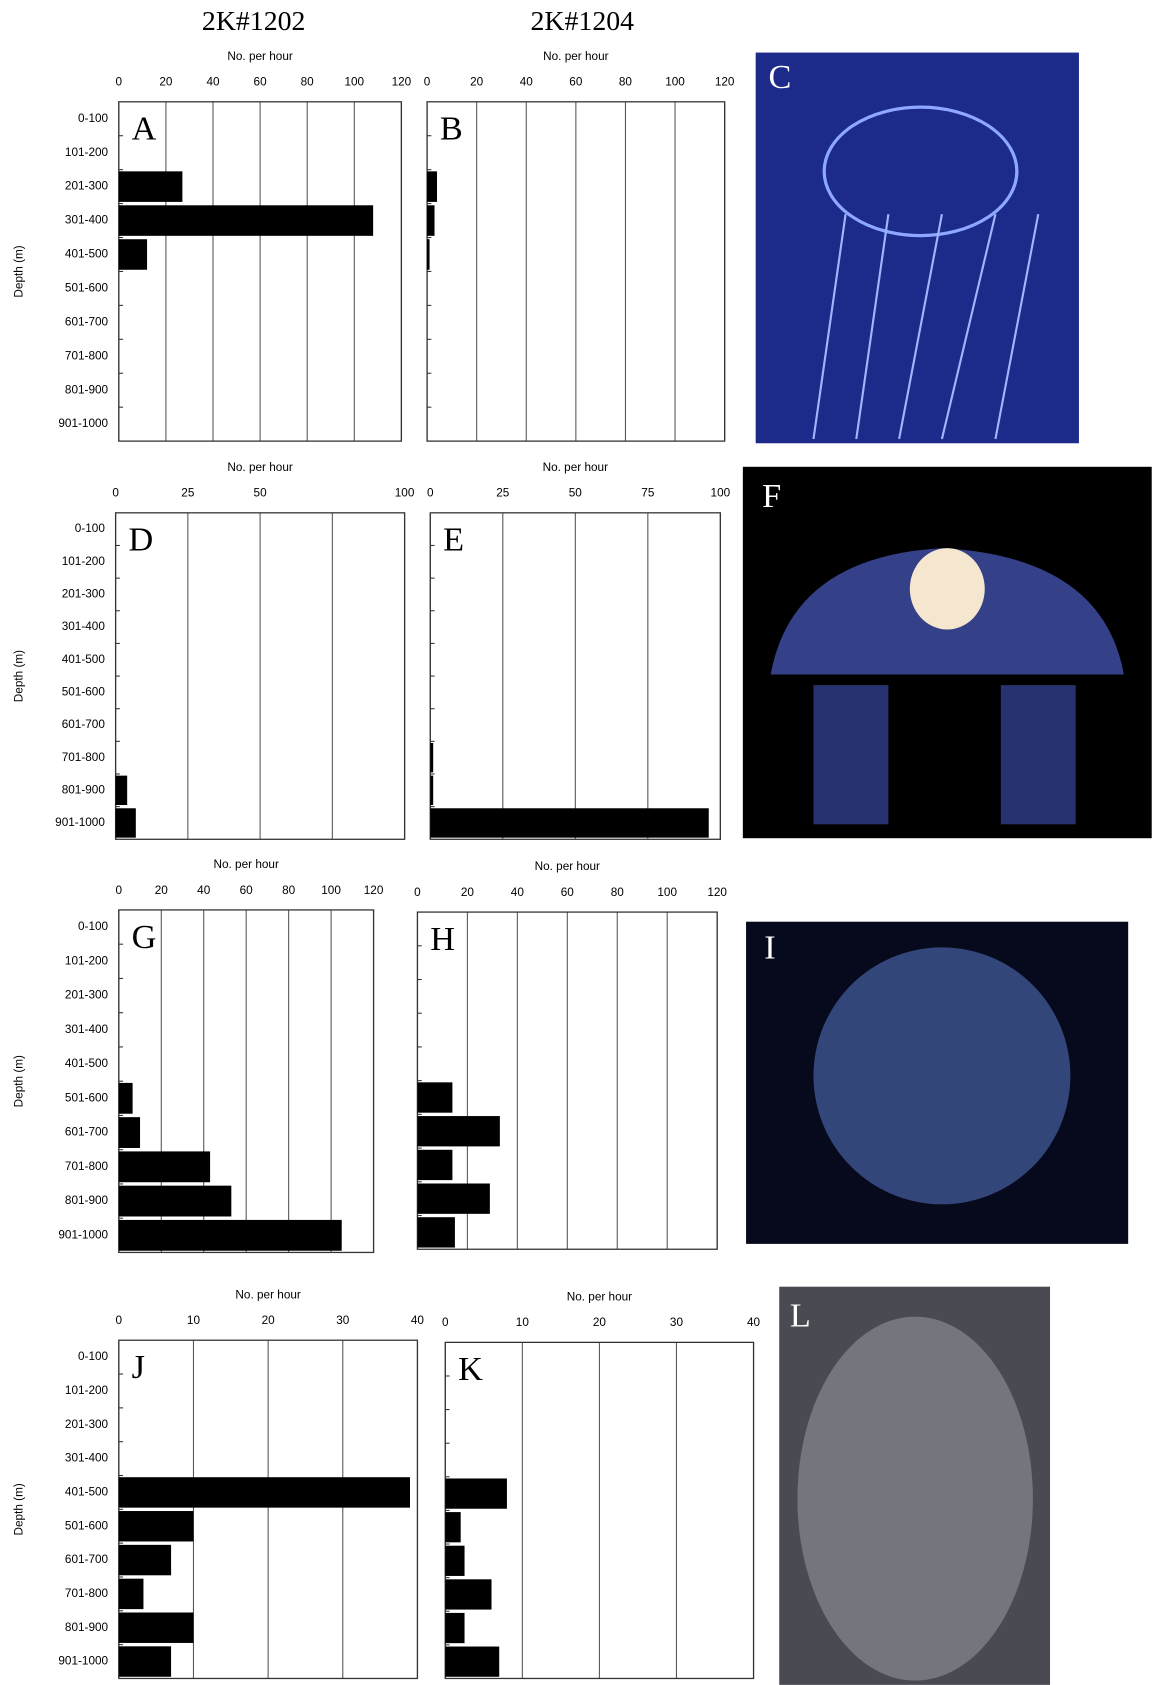  Describe the element at coordinates (451, 129) in the screenshot. I see `panel-letter: B` at that location.